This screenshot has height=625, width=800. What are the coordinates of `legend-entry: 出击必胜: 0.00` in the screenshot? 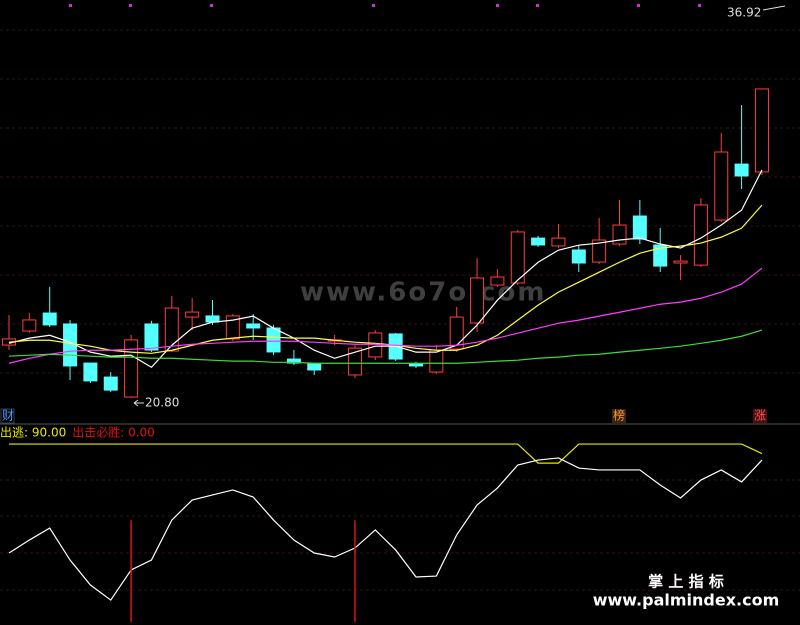 It's located at (113, 432).